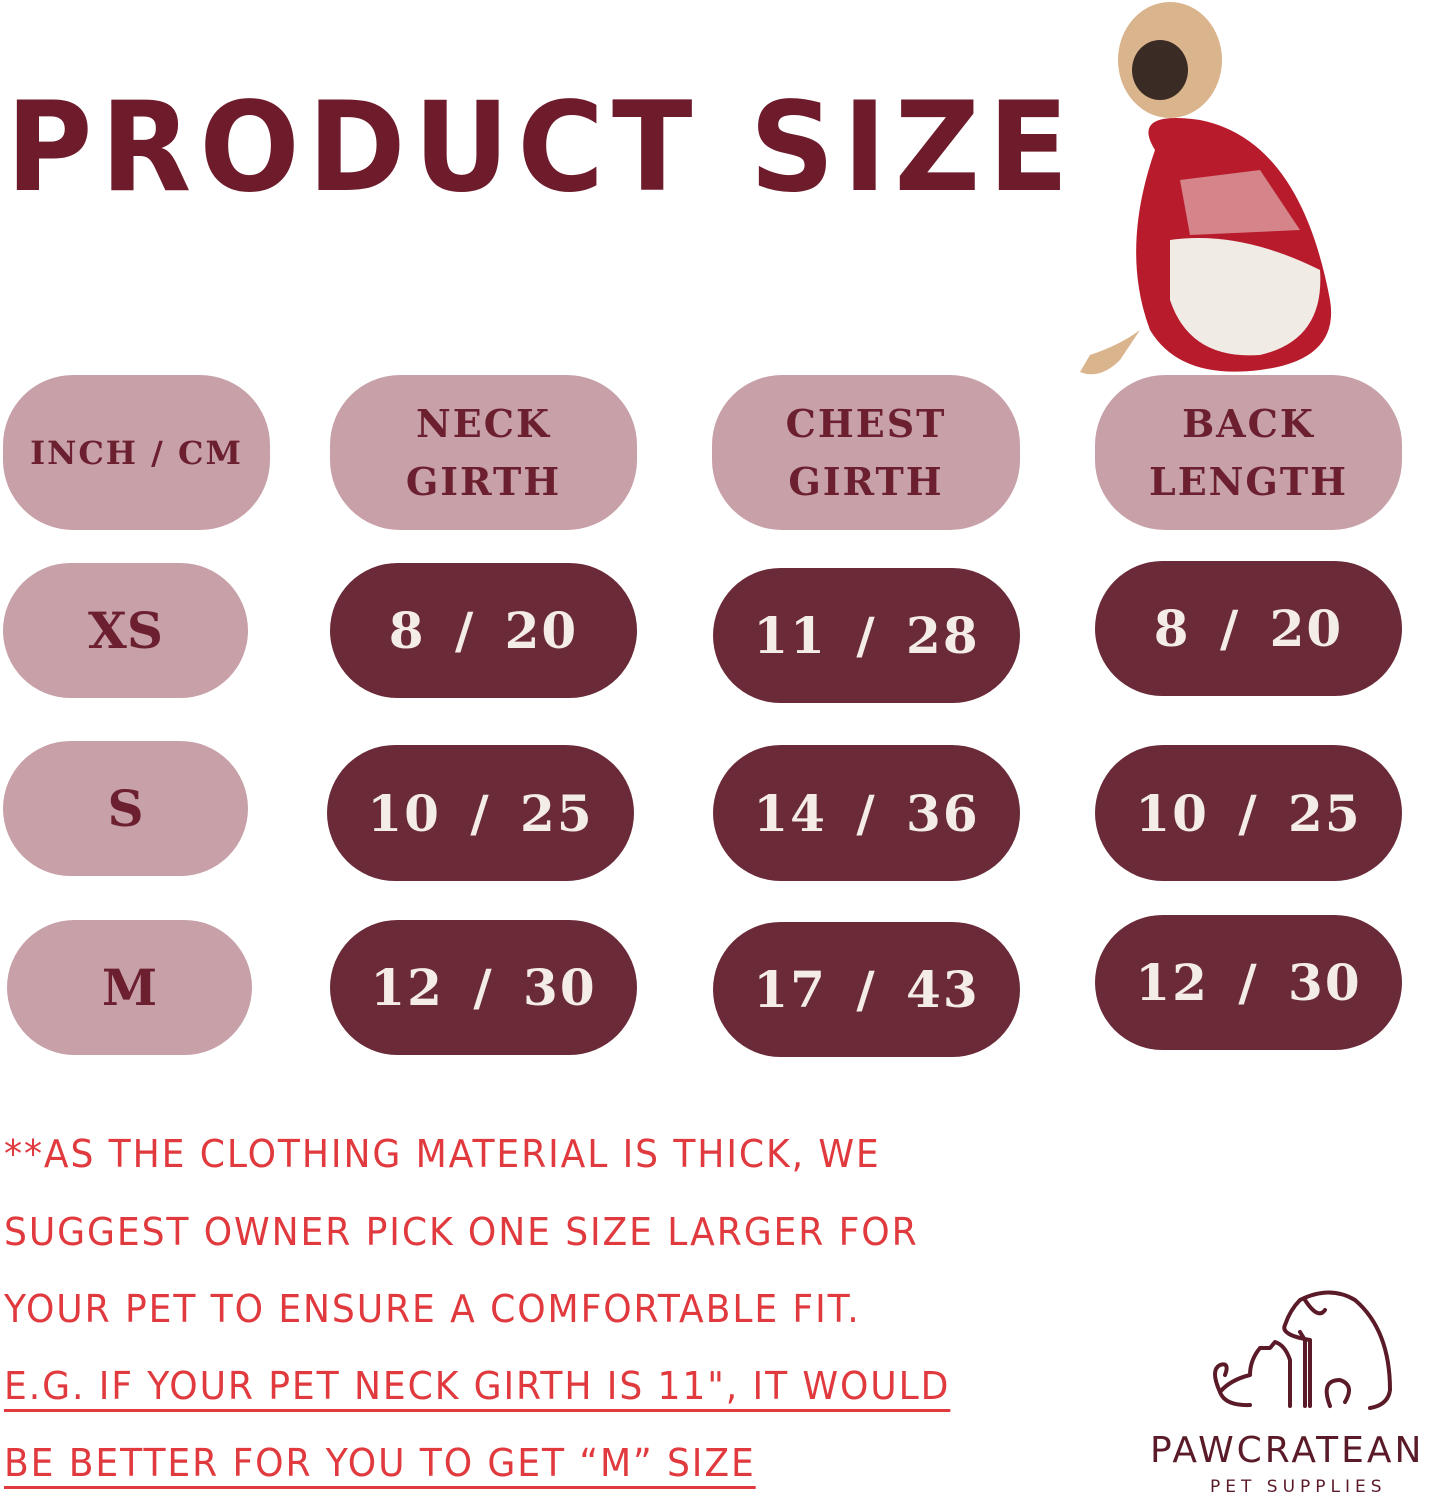  I want to click on header-chest-girth: CHEST GIRTH, so click(866, 452).